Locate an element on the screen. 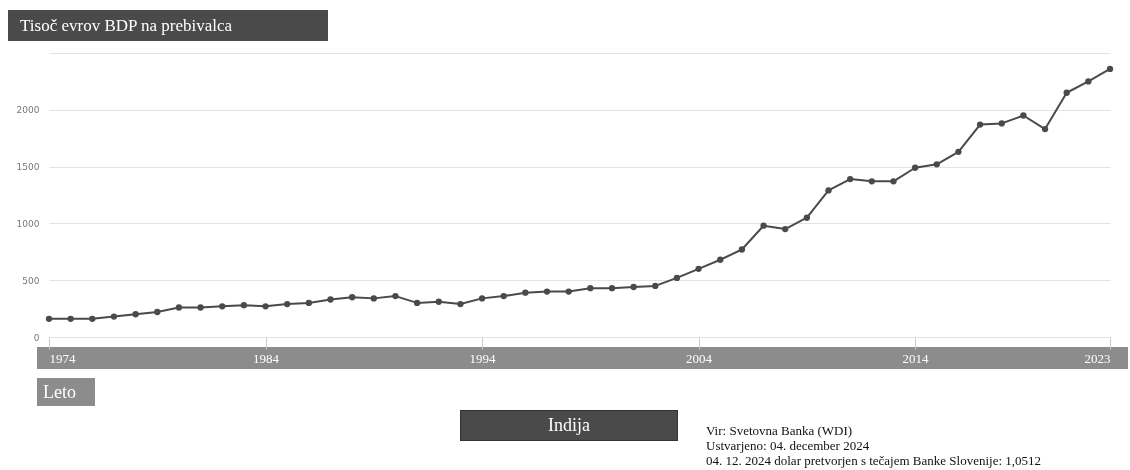  y-tick-label: 0 is located at coordinates (36, 337).